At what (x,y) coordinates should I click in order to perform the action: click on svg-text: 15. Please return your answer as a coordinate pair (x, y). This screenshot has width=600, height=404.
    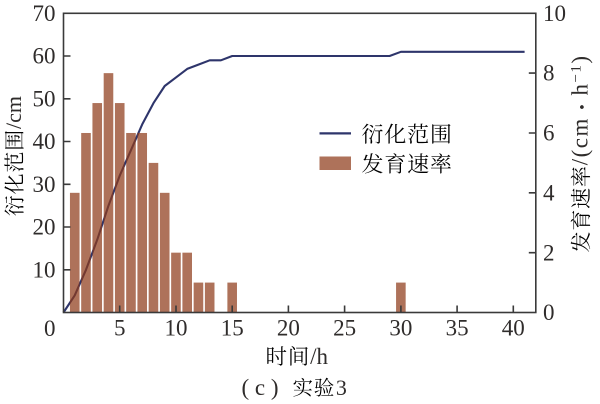
    Looking at the image, I should click on (232, 327).